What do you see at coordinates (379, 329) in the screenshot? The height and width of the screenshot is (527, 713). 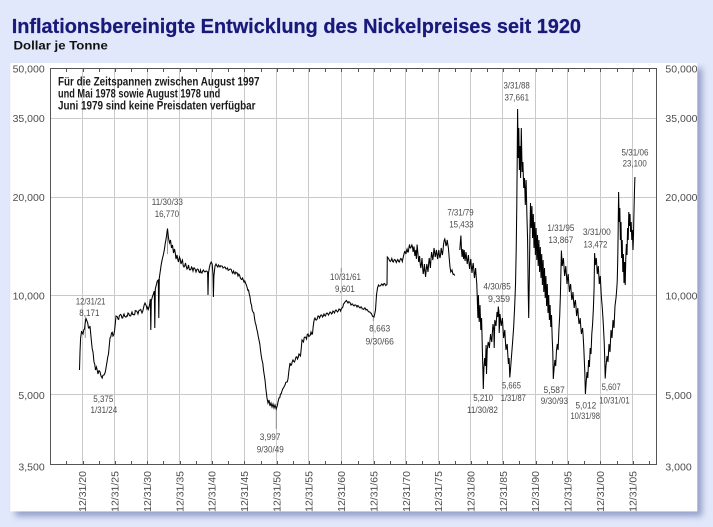 I see `svg-text: 8,663` at bounding box center [379, 329].